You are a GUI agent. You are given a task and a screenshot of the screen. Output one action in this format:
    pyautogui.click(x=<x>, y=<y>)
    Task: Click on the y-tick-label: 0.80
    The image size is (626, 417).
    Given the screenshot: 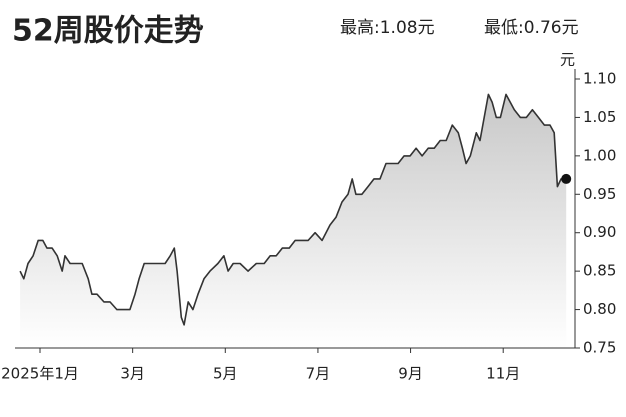 What is the action you would take?
    pyautogui.click(x=599, y=309)
    